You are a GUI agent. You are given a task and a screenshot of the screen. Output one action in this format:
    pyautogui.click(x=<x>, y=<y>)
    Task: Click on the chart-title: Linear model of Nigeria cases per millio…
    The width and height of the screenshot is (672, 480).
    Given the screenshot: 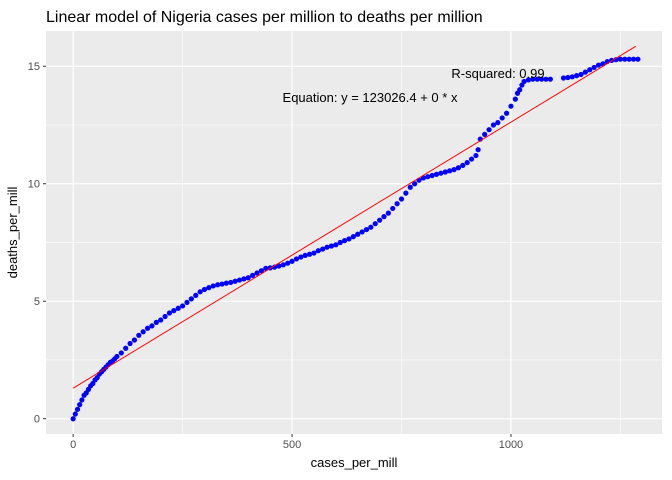 What is the action you would take?
    pyautogui.click(x=264, y=17)
    